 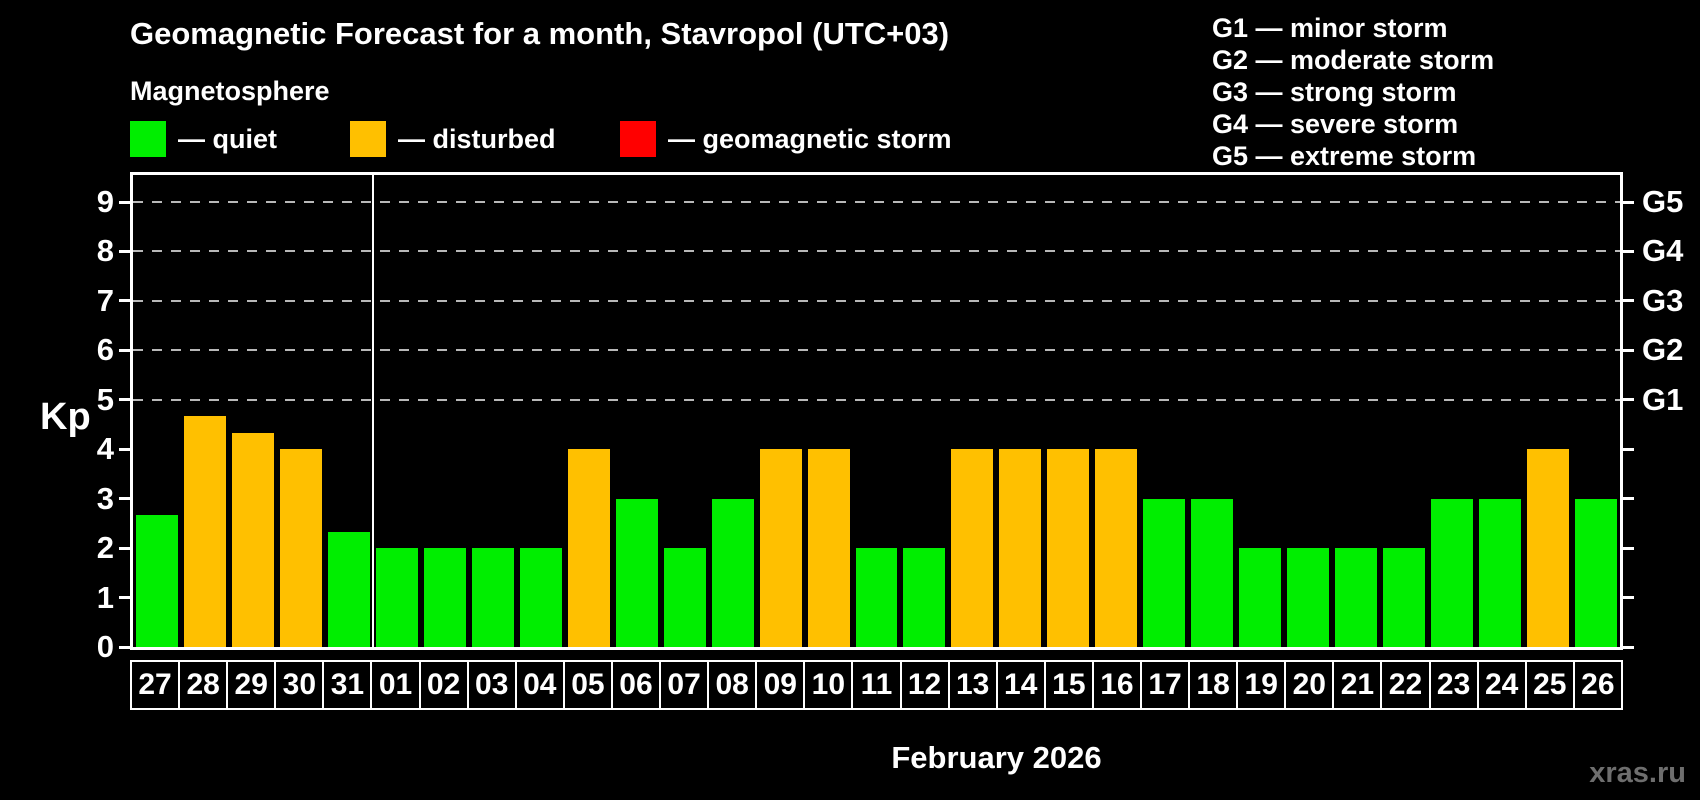 I want to click on day-label-14: 14, so click(x=1019, y=685).